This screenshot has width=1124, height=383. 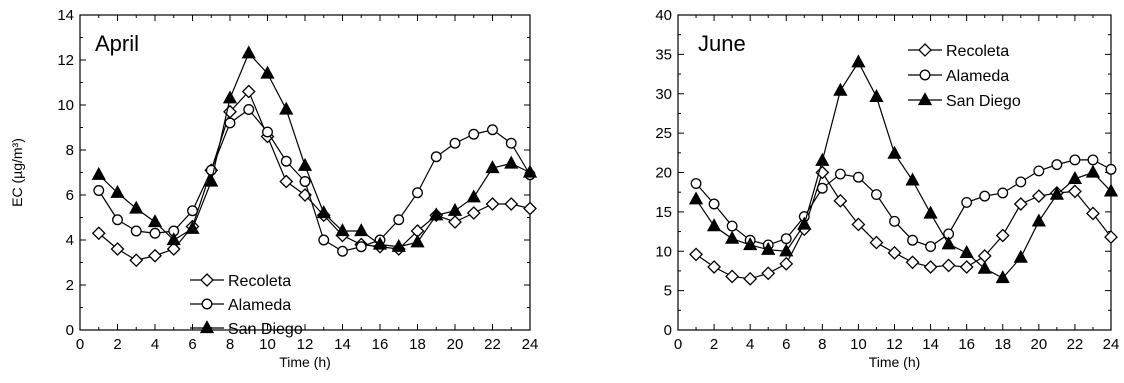 What do you see at coordinates (964, 101) in the screenshot?
I see `legend-entry: San Diego` at bounding box center [964, 101].